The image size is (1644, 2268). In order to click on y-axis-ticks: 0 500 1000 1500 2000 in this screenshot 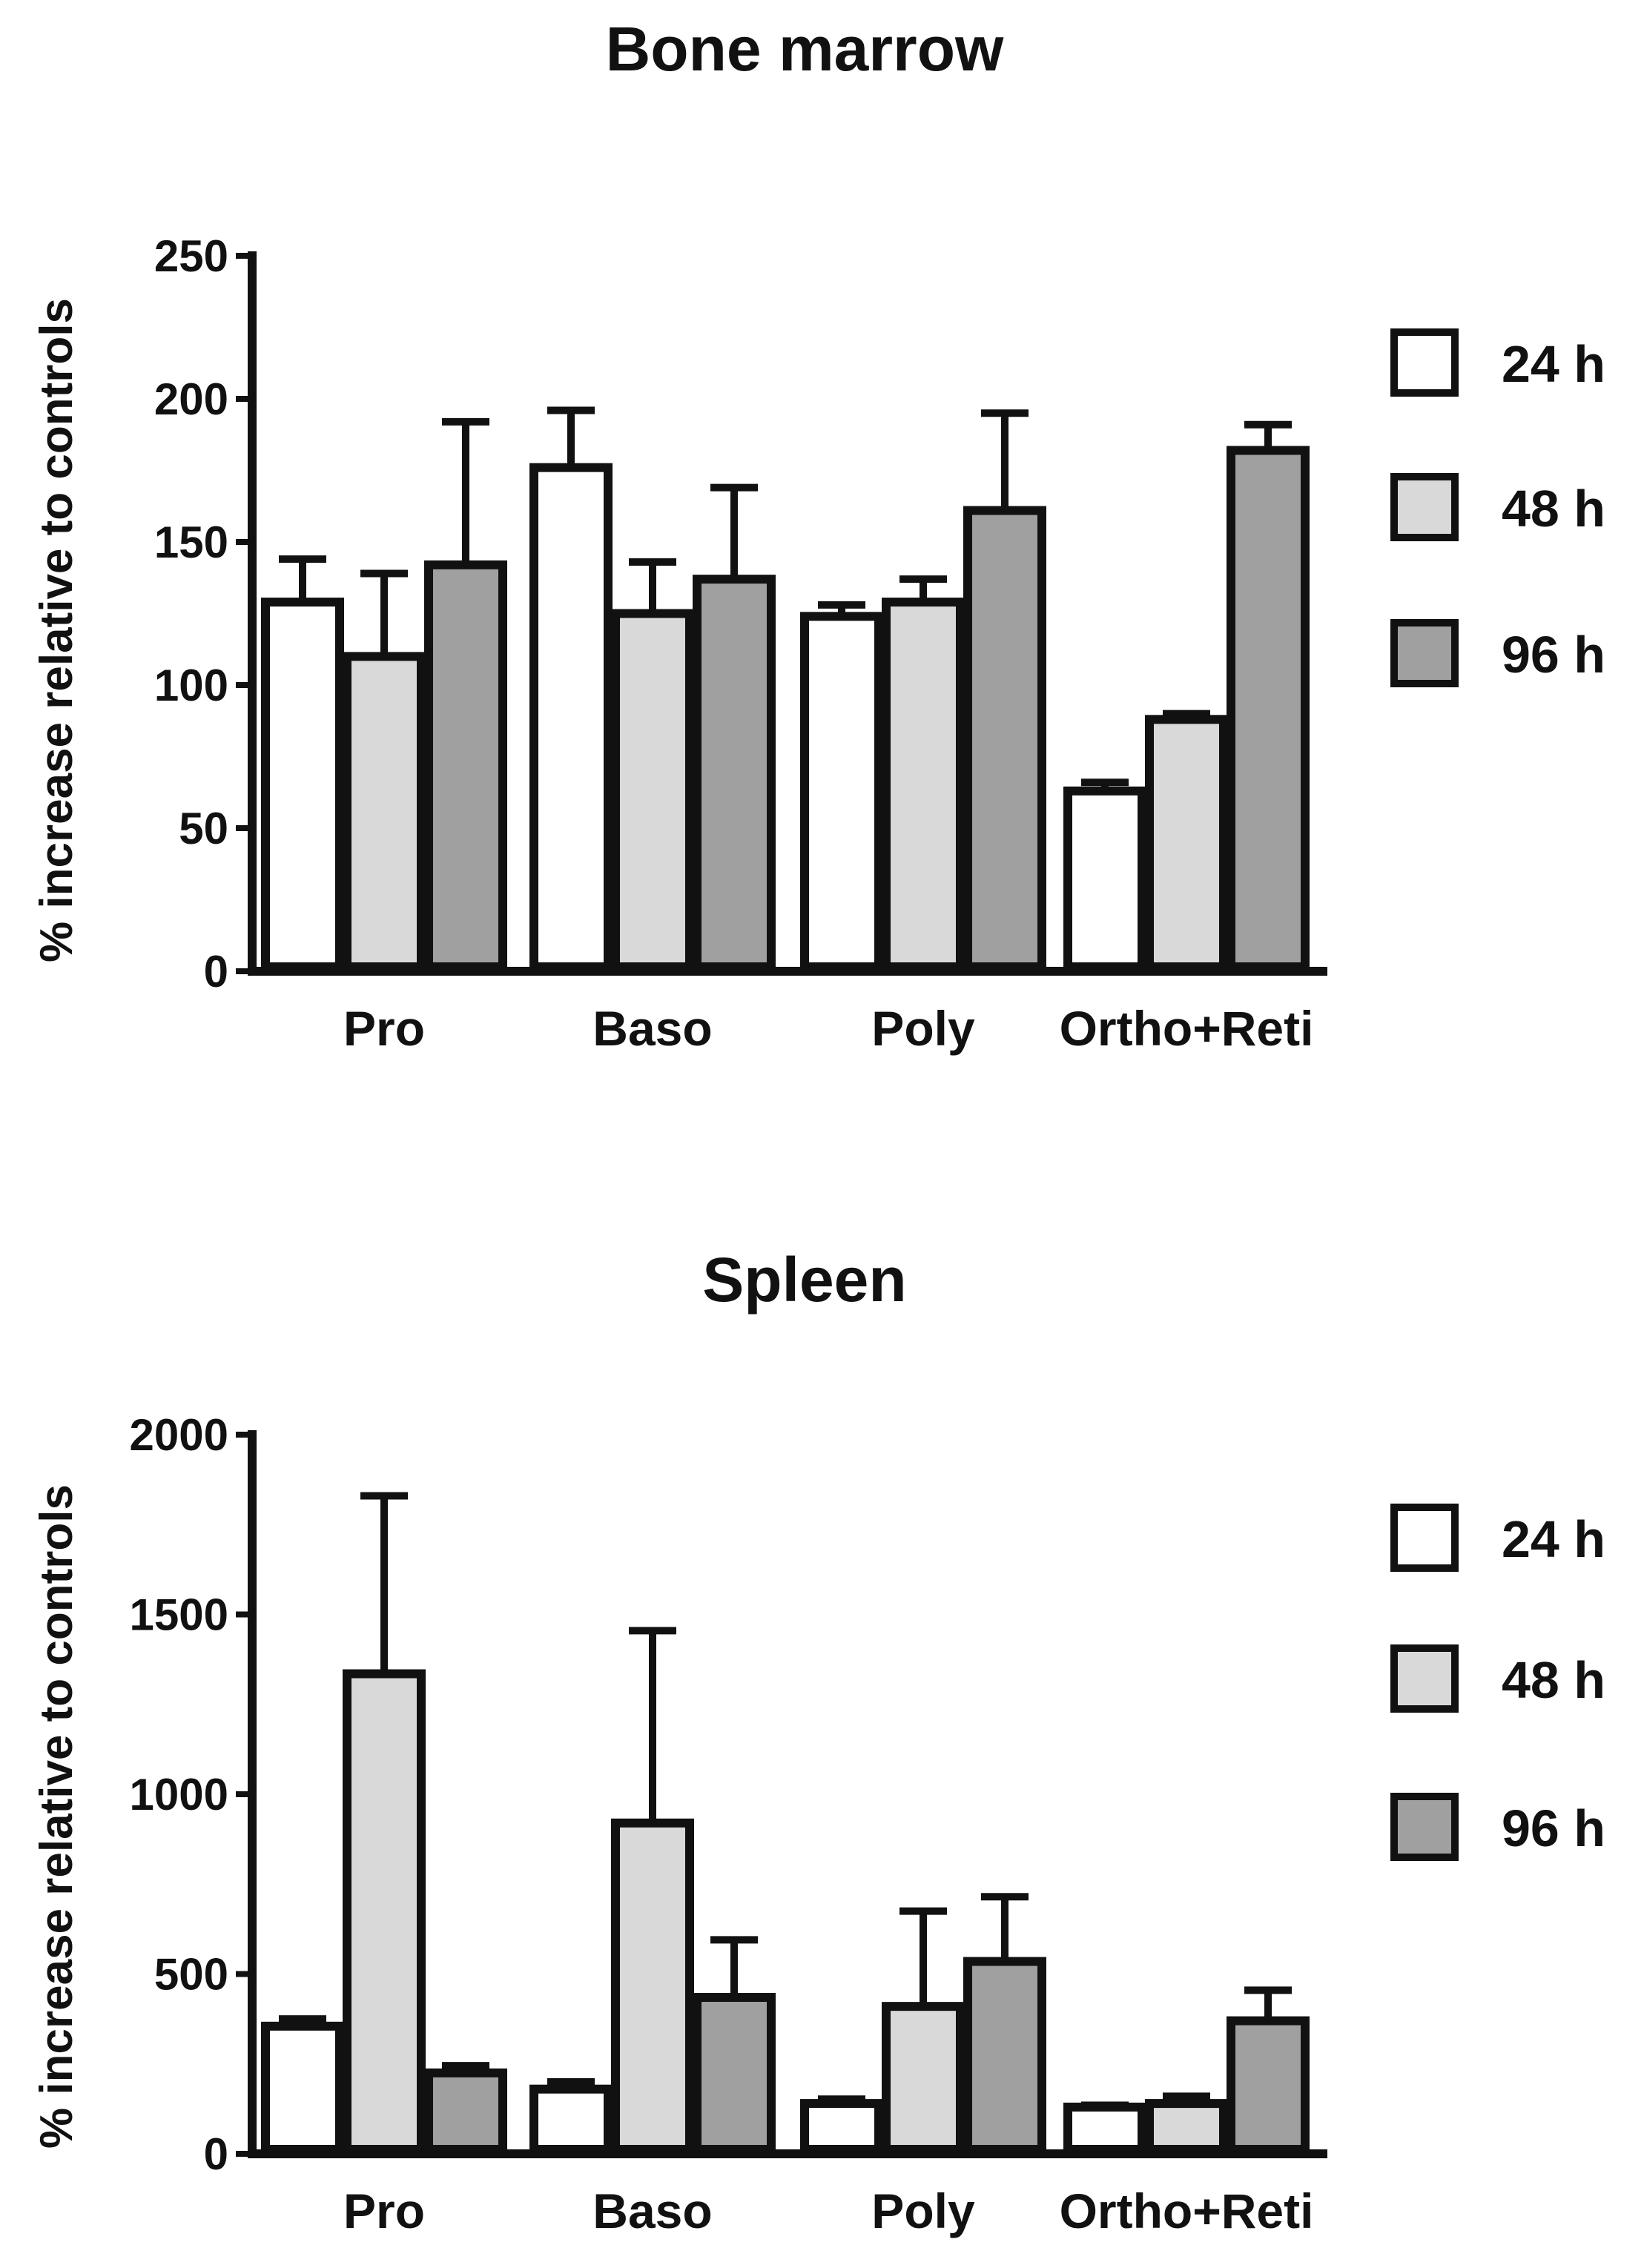, I will do `click(191, 1795)`.